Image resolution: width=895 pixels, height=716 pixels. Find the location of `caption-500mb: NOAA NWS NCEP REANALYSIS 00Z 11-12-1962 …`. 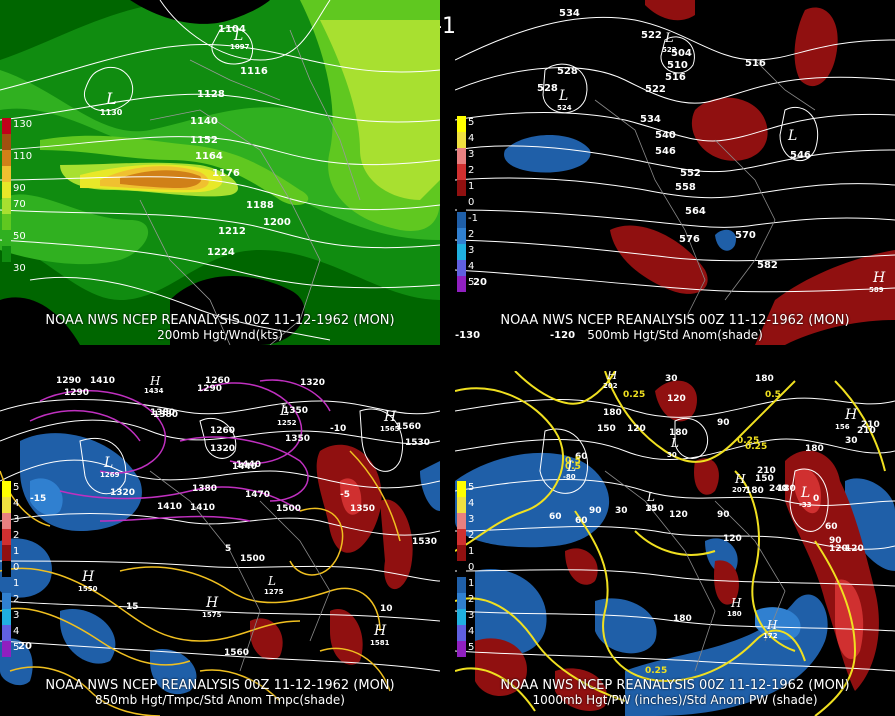

caption-500mb: NOAA NWS NCEP REANALYSIS 00Z 11-12-1962 … is located at coordinates (675, 328).